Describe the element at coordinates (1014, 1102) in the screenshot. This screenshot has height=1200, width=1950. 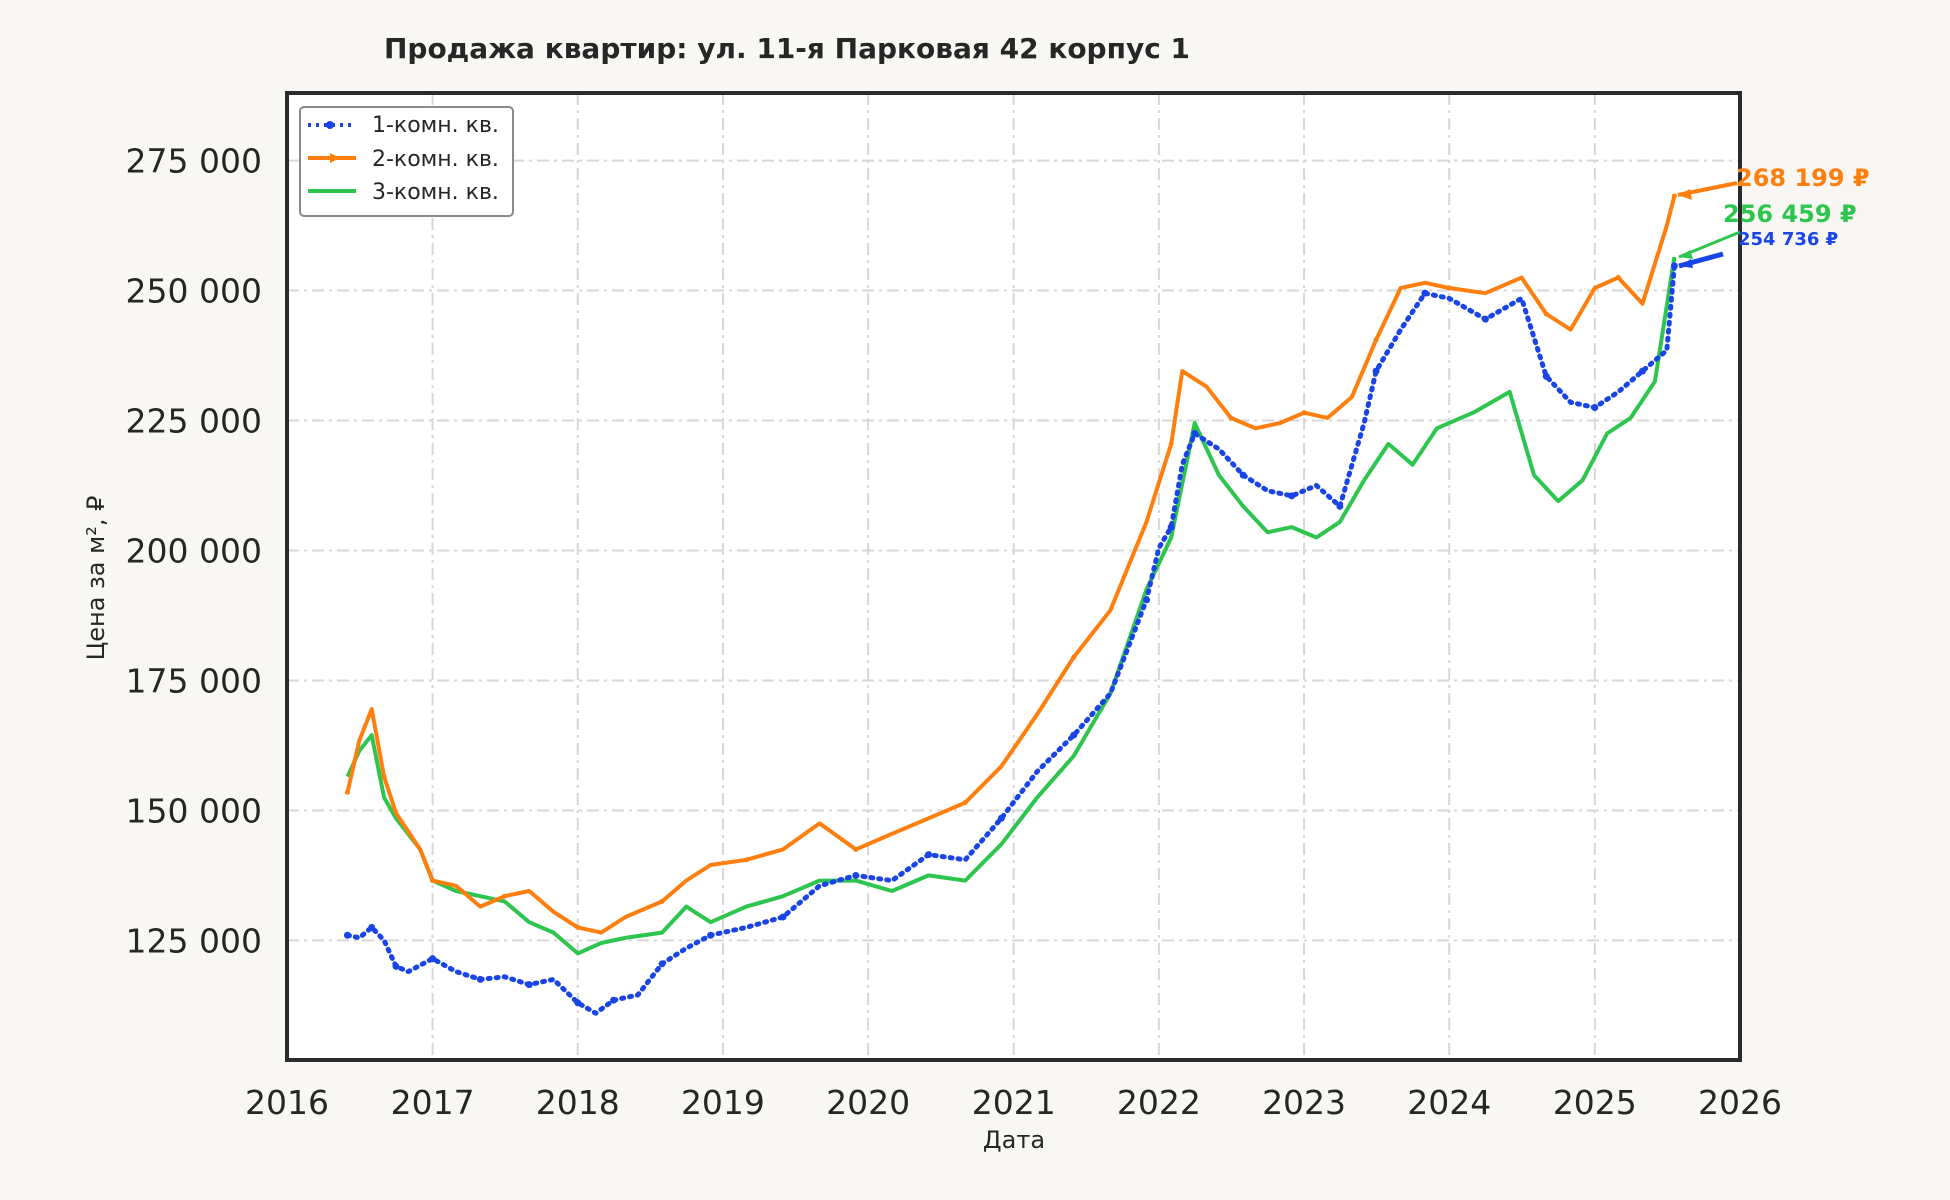
I see `x-tick-label: 2021` at that location.